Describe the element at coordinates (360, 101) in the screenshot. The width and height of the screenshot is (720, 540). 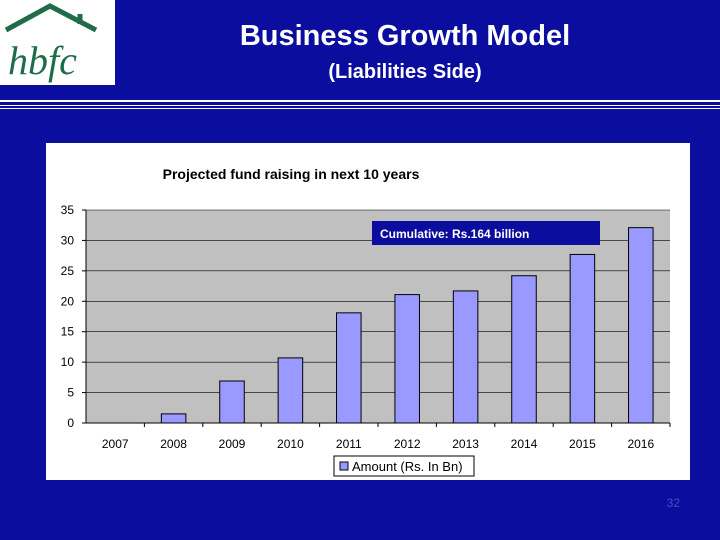
I see `header-divider-thick` at that location.